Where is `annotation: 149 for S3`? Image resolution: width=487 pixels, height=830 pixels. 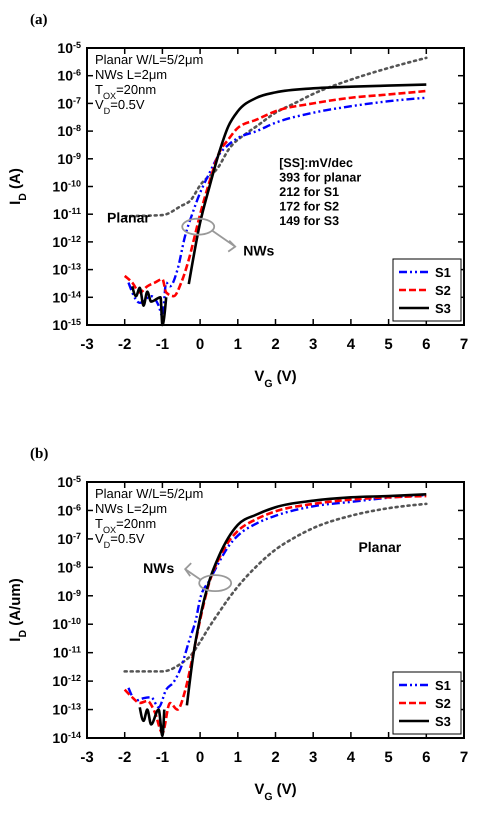
annotation: 149 for S3 is located at coordinates (309, 221).